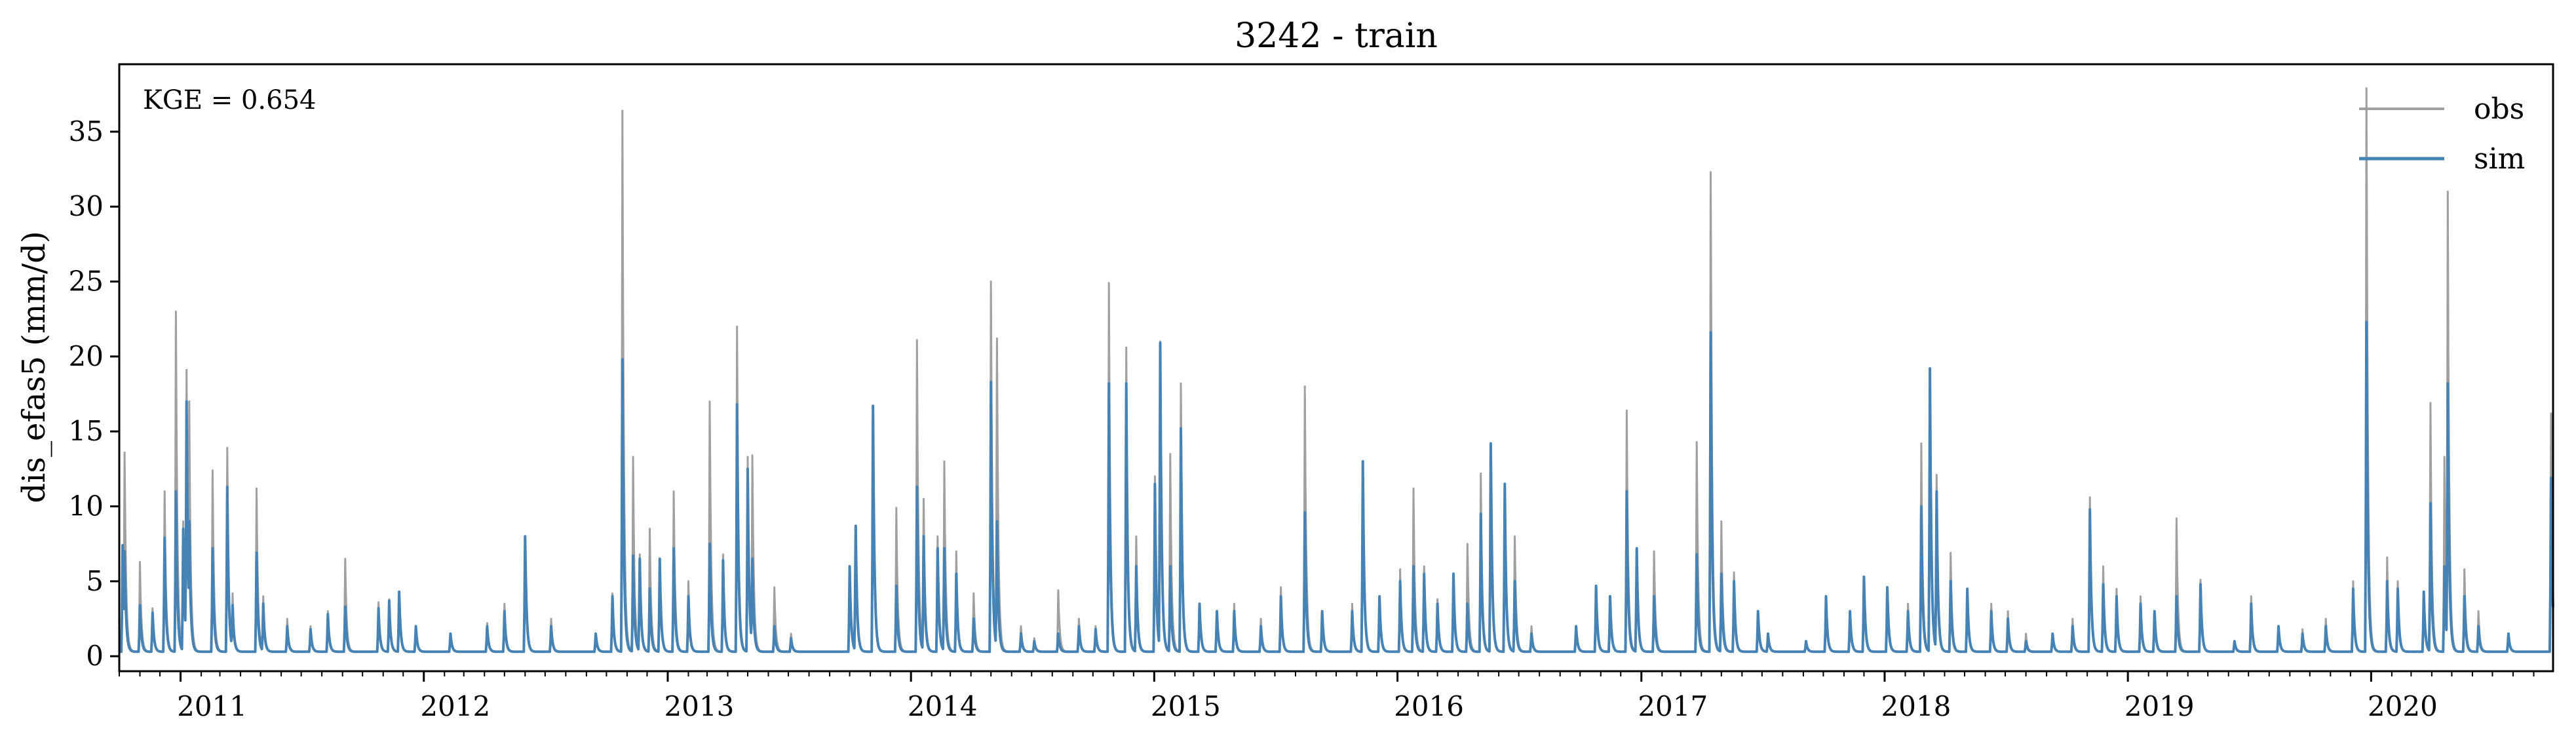  What do you see at coordinates (94, 393) in the screenshot?
I see `y-axis-ticks: 0 5 10 15 20 25 30 35` at bounding box center [94, 393].